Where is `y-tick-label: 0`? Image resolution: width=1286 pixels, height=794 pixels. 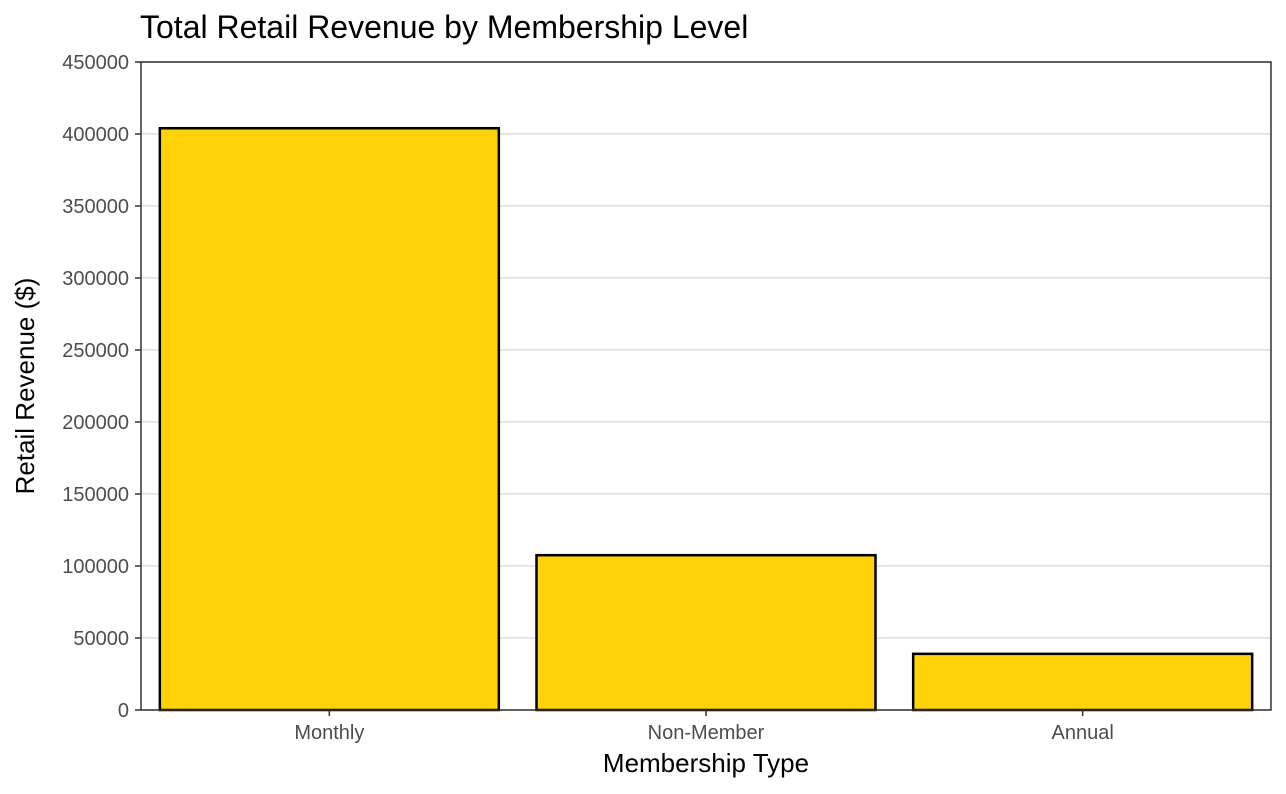 y-tick-label: 0 is located at coordinates (123, 711).